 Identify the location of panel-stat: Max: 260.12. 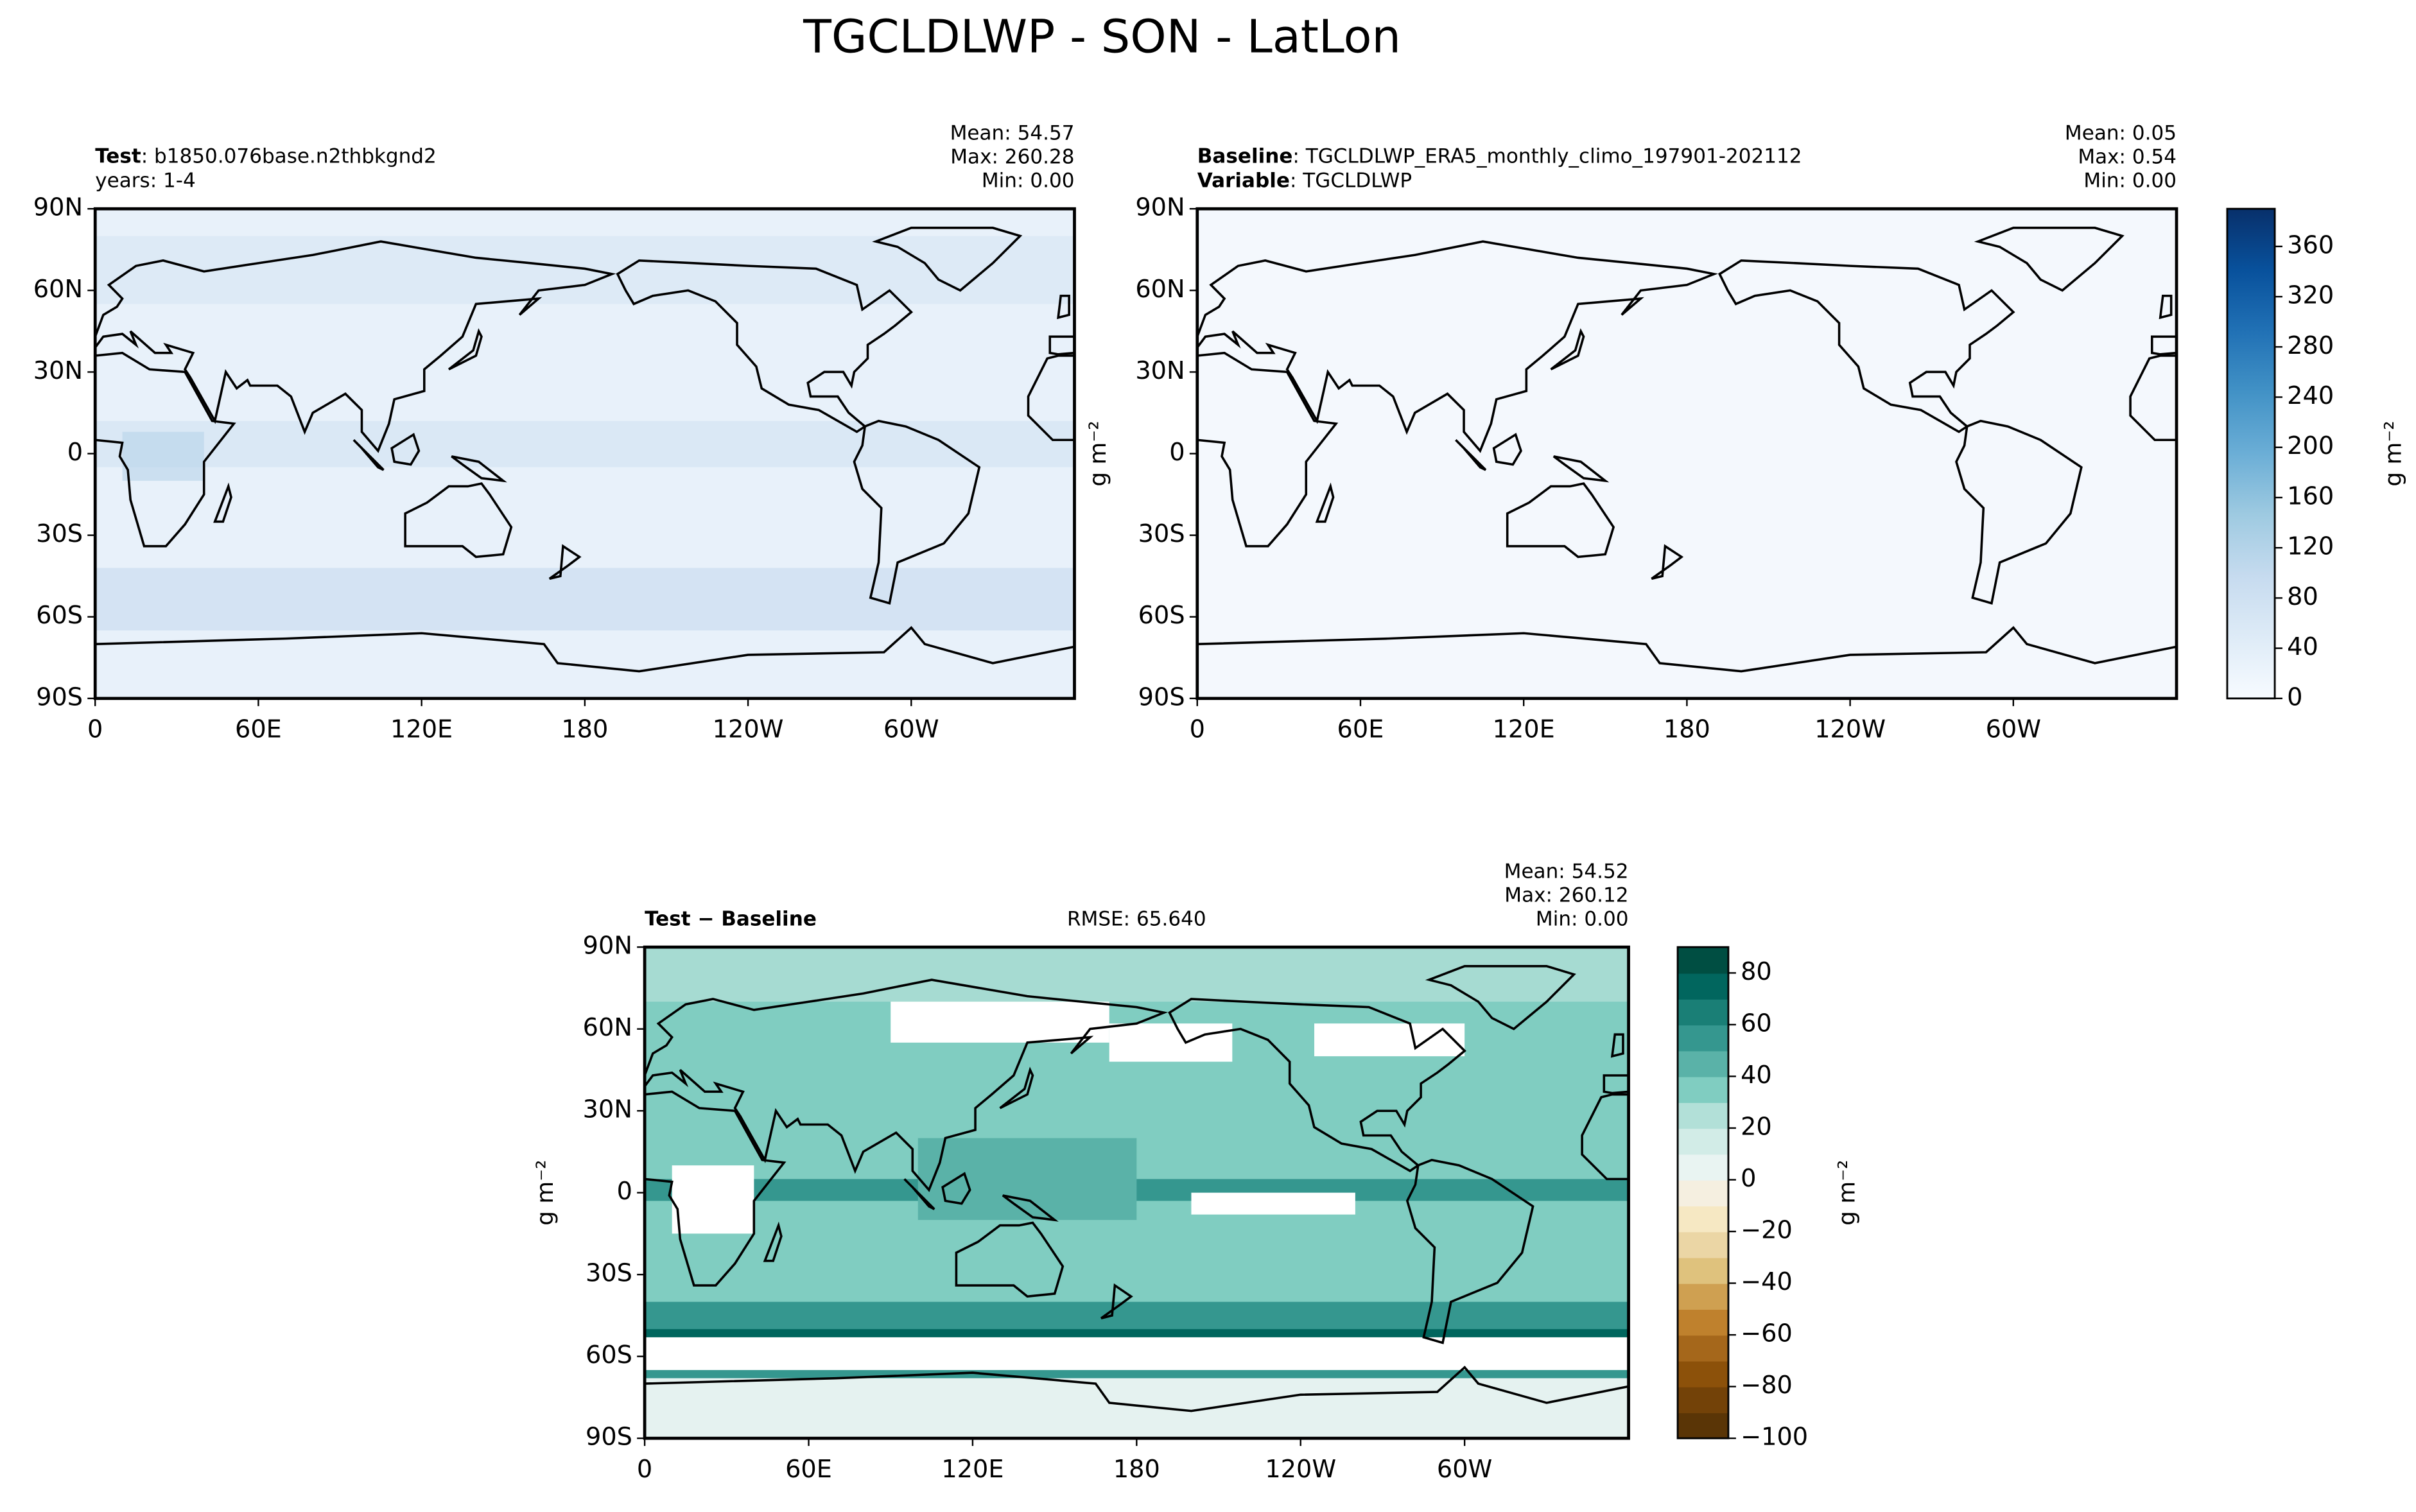
(1566, 895).